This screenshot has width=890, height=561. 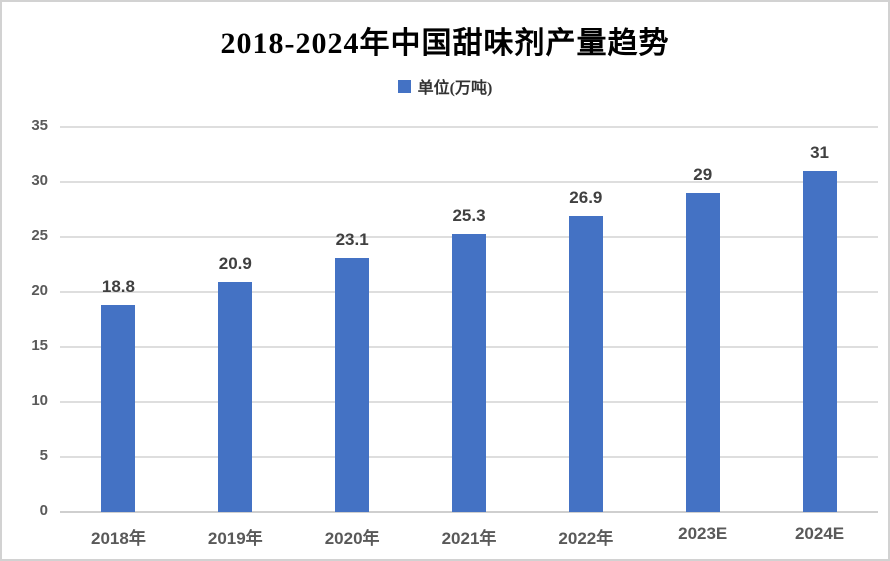 I want to click on y-axis-tick-label: 30, so click(x=39, y=180).